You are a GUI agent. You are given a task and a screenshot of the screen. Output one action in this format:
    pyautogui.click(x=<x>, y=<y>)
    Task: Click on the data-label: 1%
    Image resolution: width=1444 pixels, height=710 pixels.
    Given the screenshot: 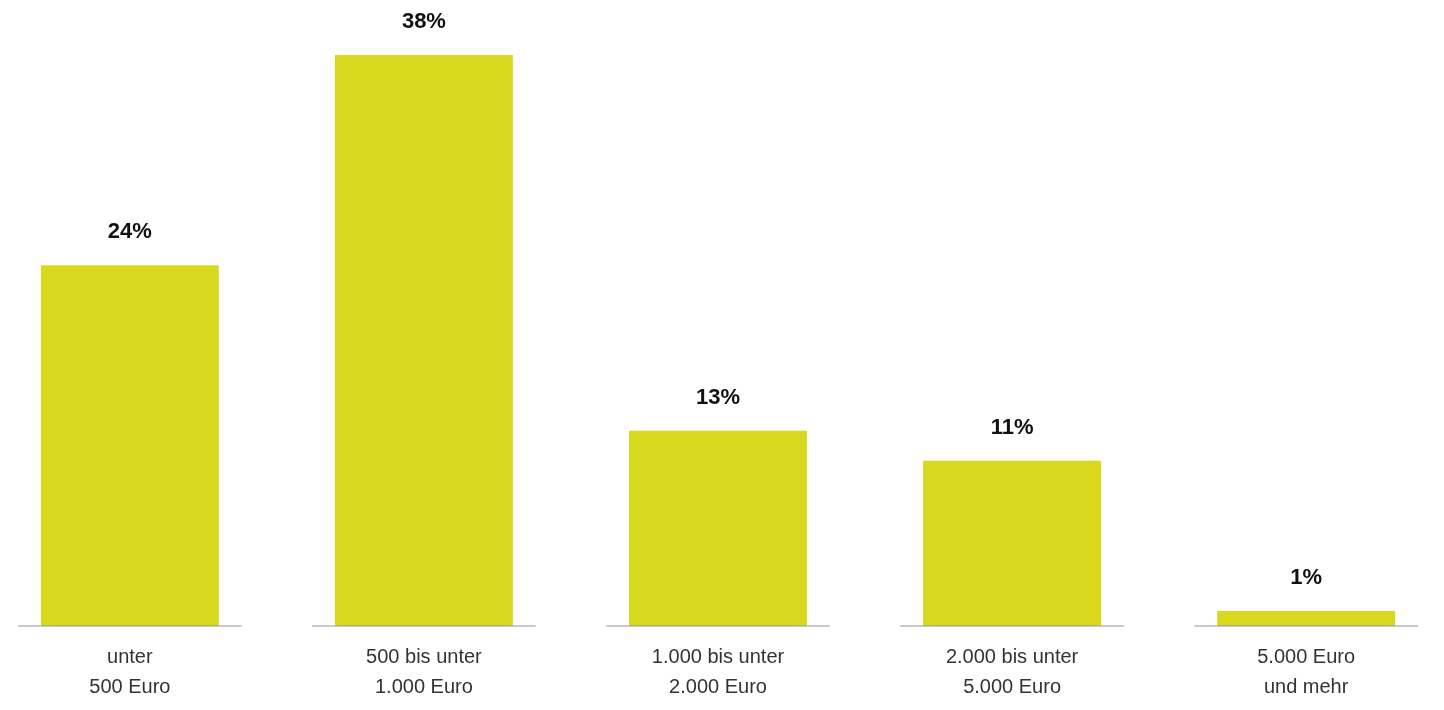 What is the action you would take?
    pyautogui.click(x=1306, y=576)
    